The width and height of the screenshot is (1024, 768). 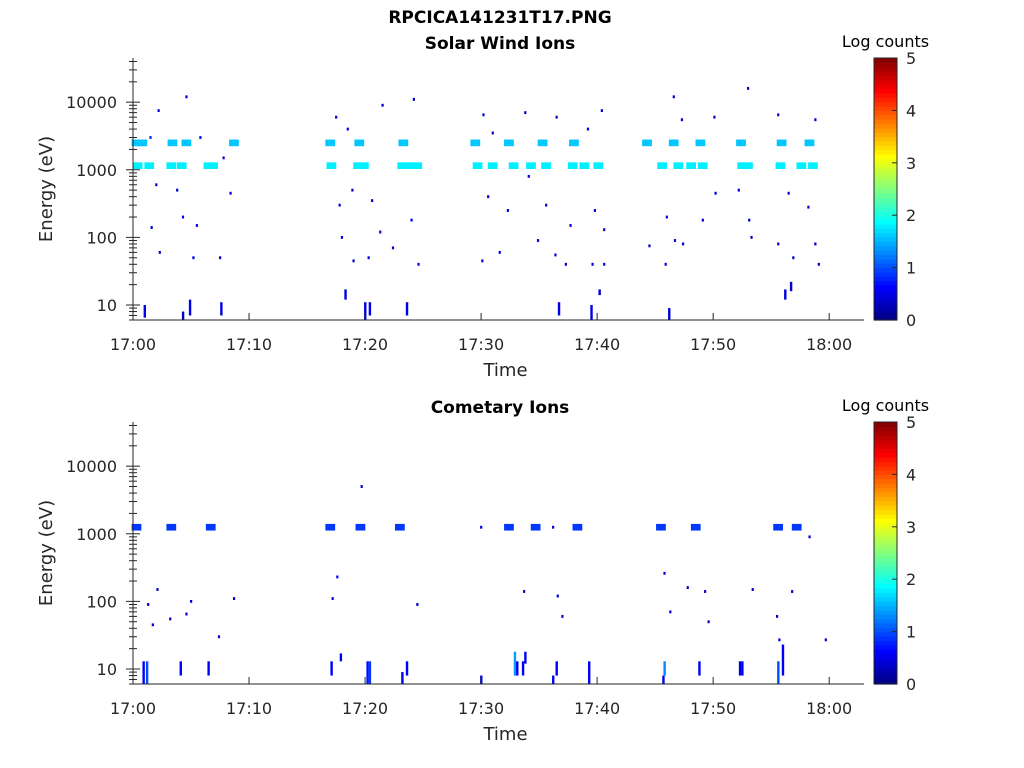 I want to click on colorbar-label: Log counts, so click(x=885, y=405).